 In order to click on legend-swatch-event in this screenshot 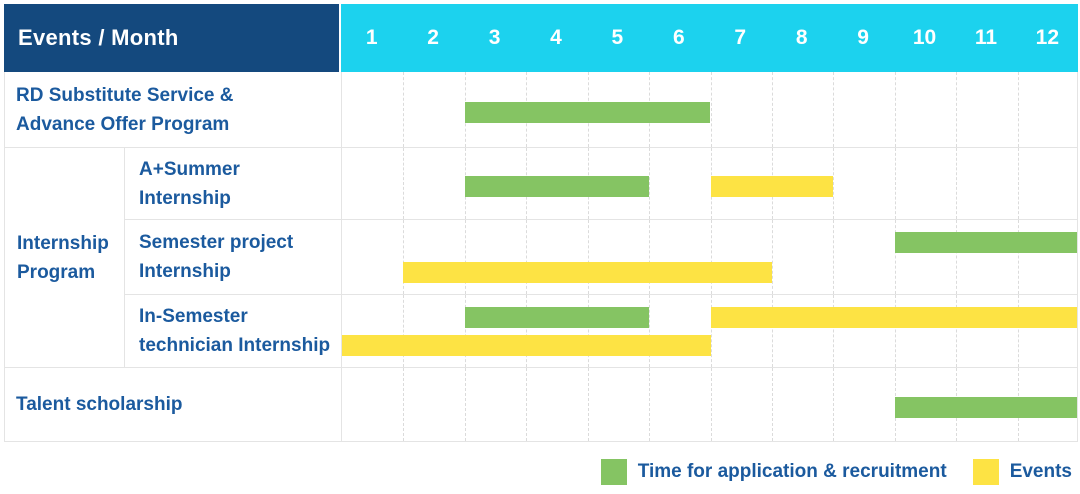, I will do `click(985, 472)`.